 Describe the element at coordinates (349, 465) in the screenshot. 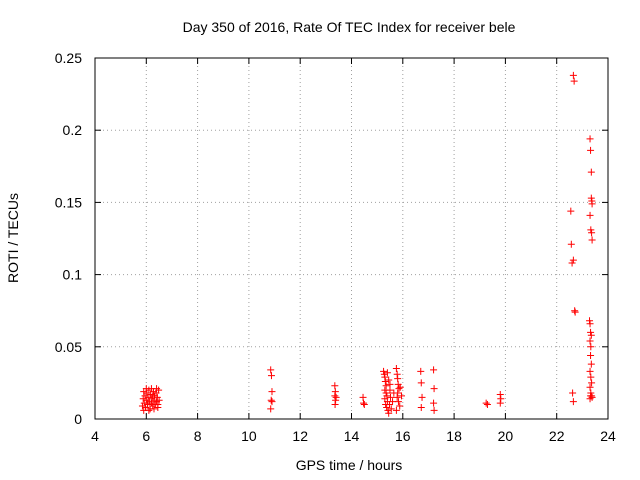

I see `x-axis-title: GPS time / hours` at that location.